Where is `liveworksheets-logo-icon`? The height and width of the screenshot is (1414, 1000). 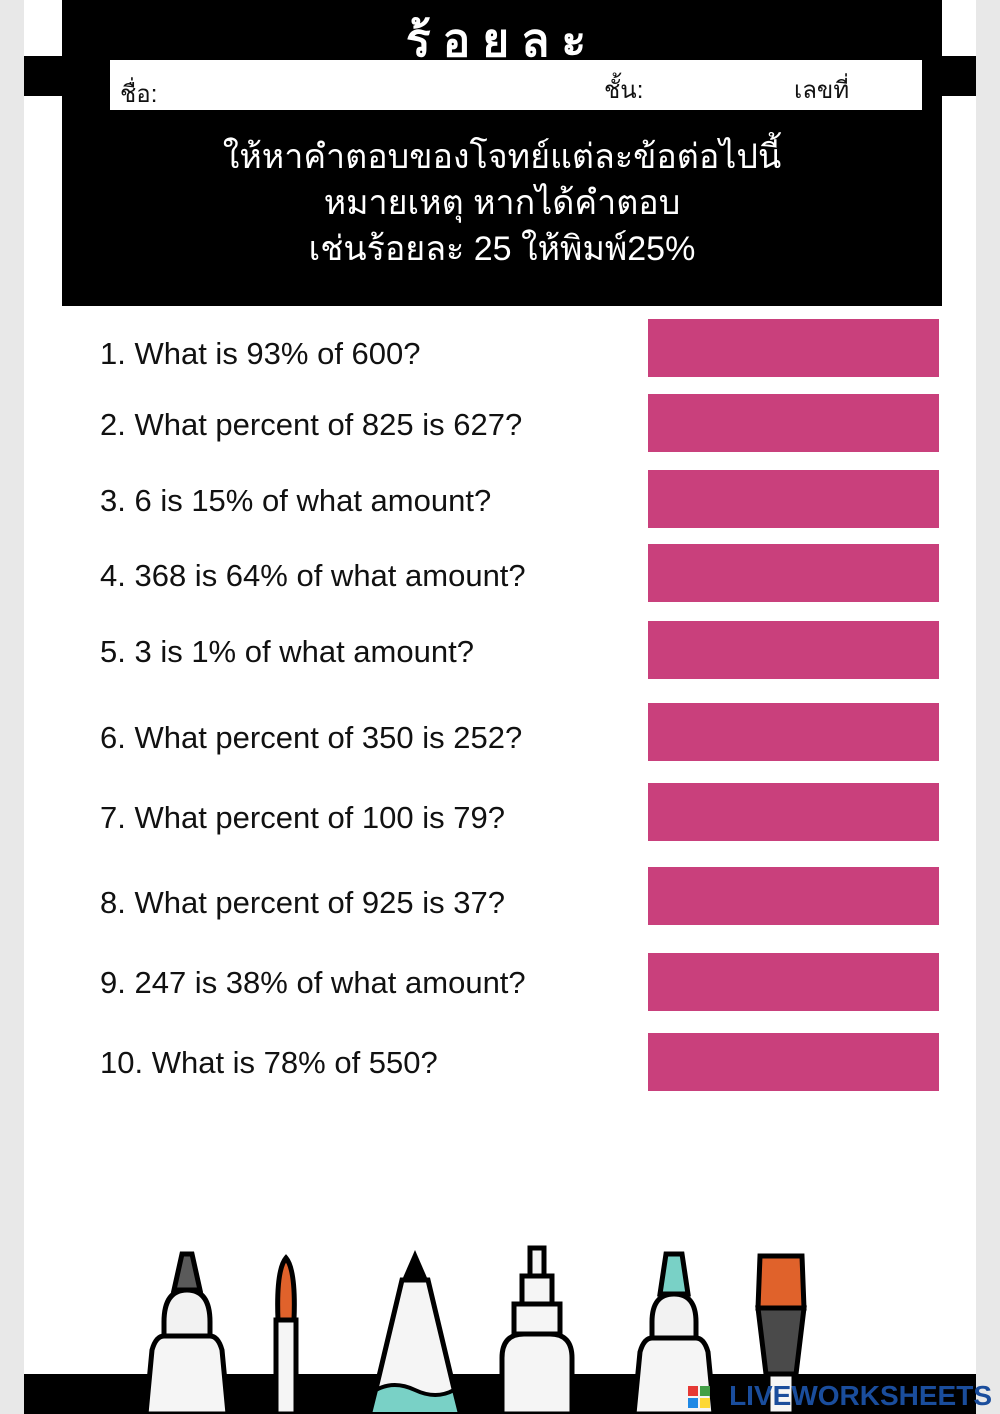
liveworksheets-logo-icon is located at coordinates (699, 1397).